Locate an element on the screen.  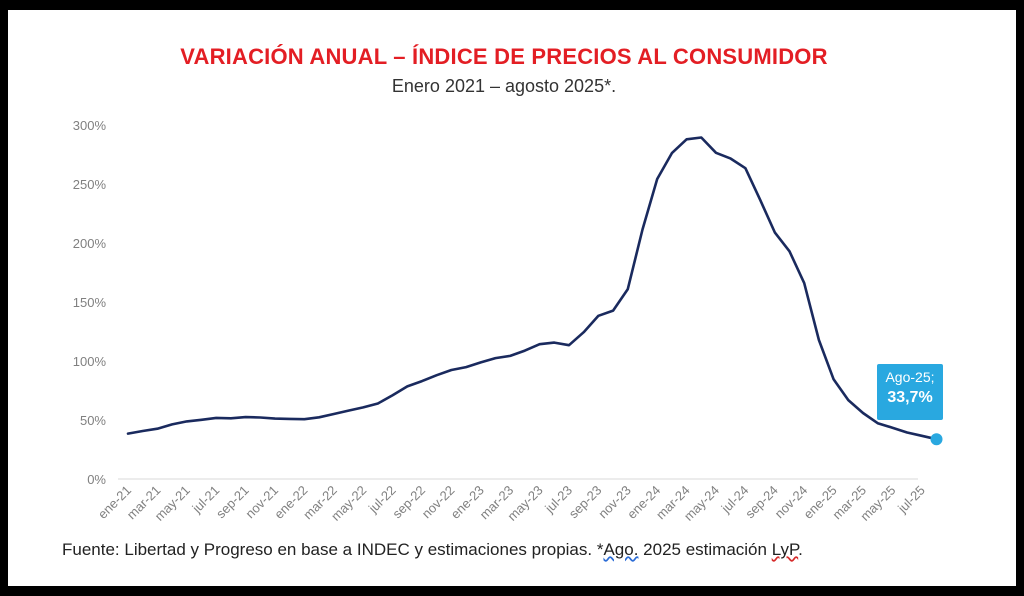
y-tick-label: 300% is located at coordinates (90, 125).